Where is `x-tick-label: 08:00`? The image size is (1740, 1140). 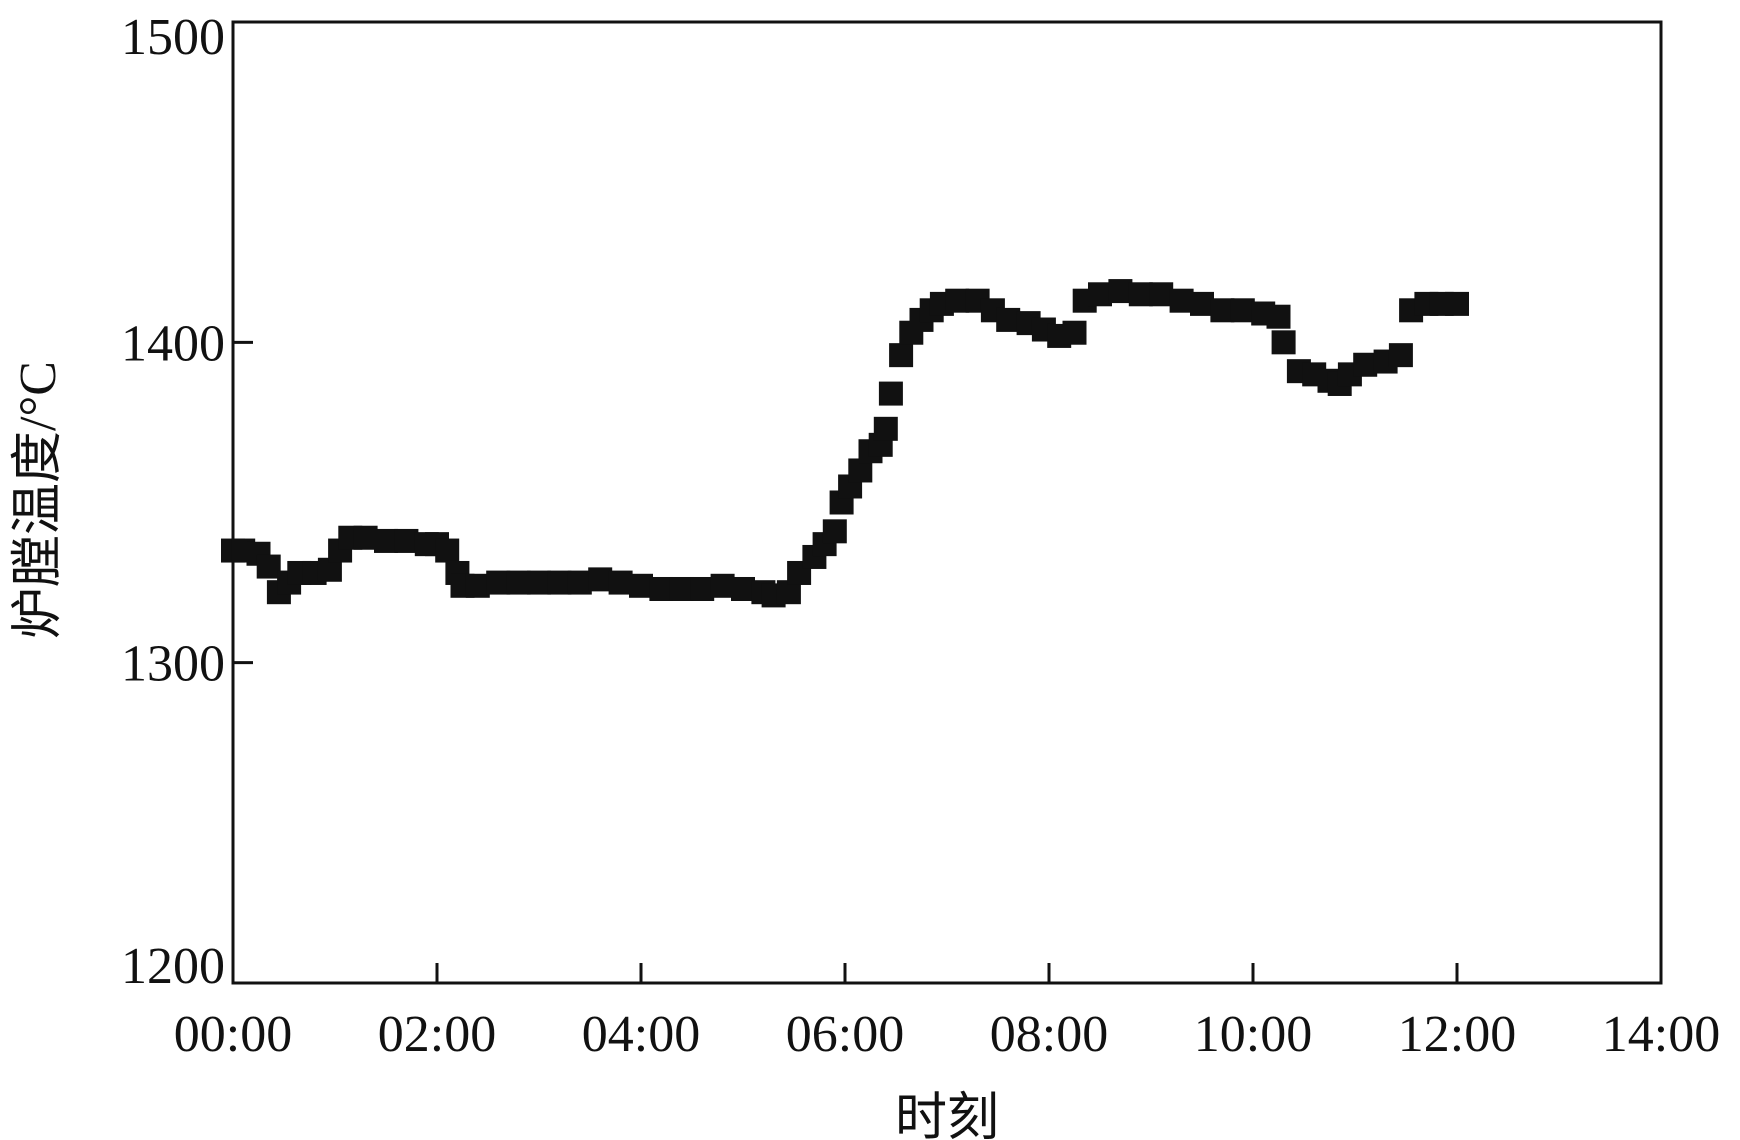 x-tick-label: 08:00 is located at coordinates (1049, 1034).